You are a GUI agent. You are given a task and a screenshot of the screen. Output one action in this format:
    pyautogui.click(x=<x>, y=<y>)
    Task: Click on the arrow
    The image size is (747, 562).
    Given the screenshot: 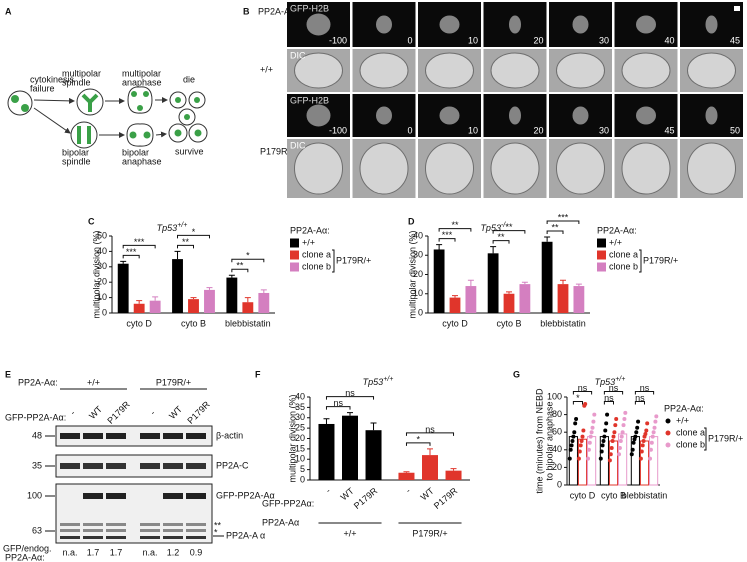 What is the action you would take?
    pyautogui.click(x=52, y=120)
    